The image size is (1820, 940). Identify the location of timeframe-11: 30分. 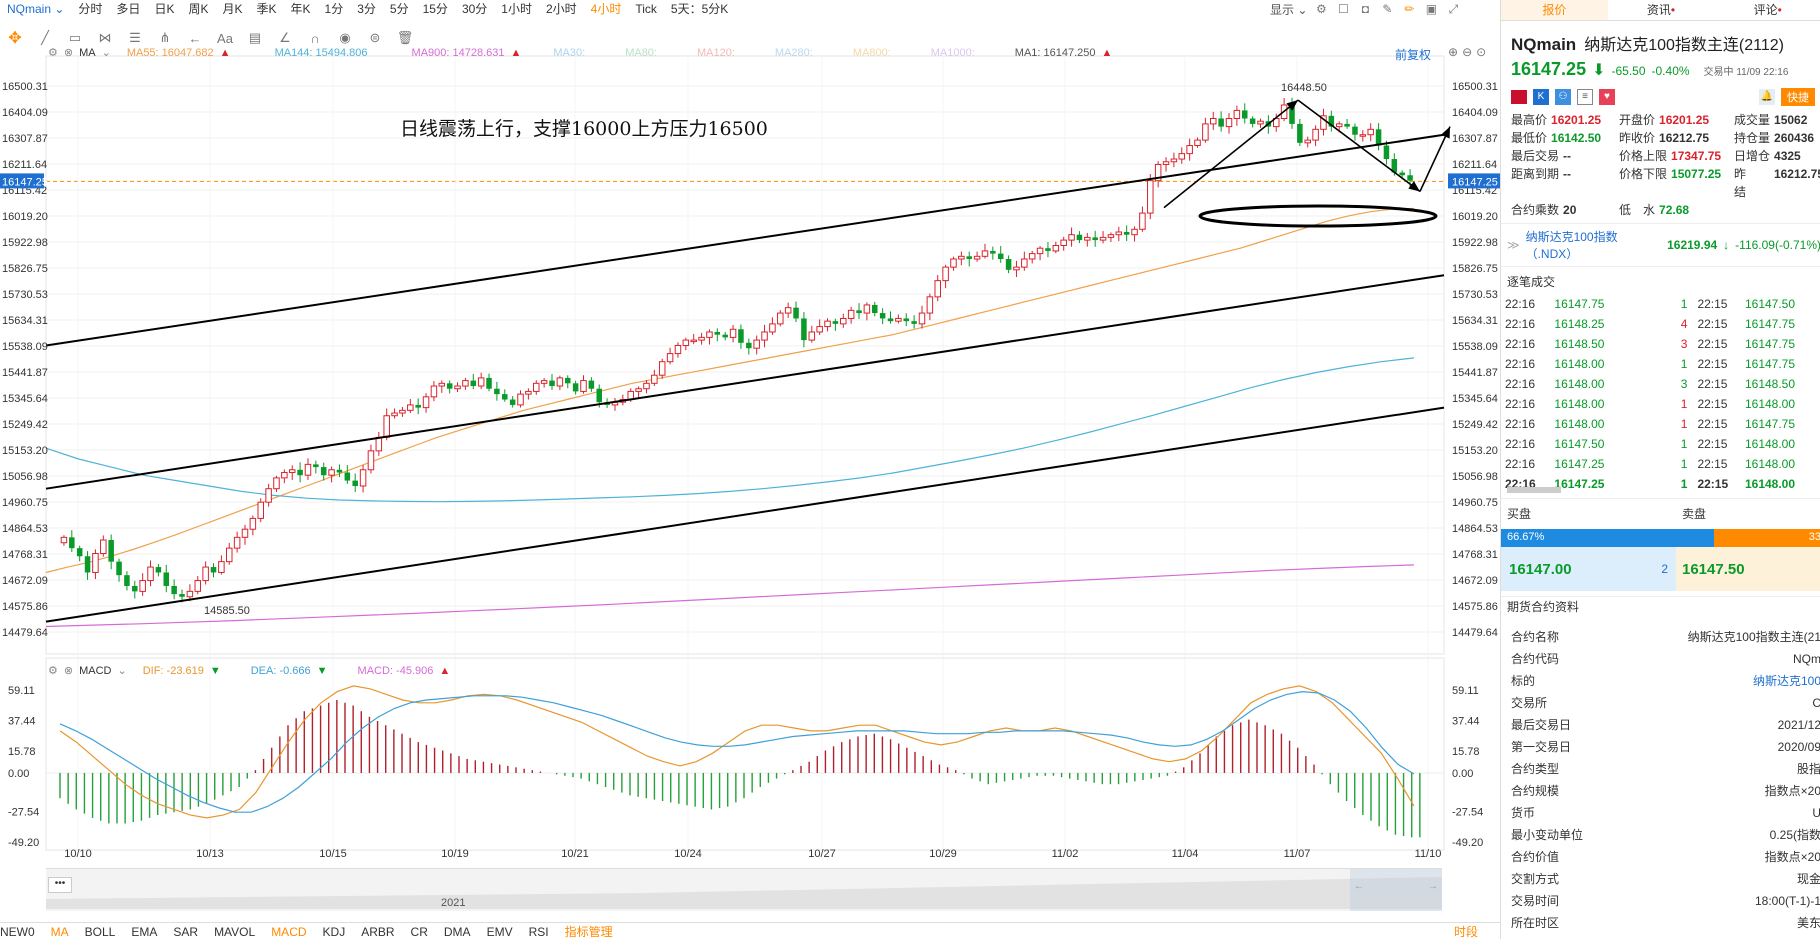
(474, 9).